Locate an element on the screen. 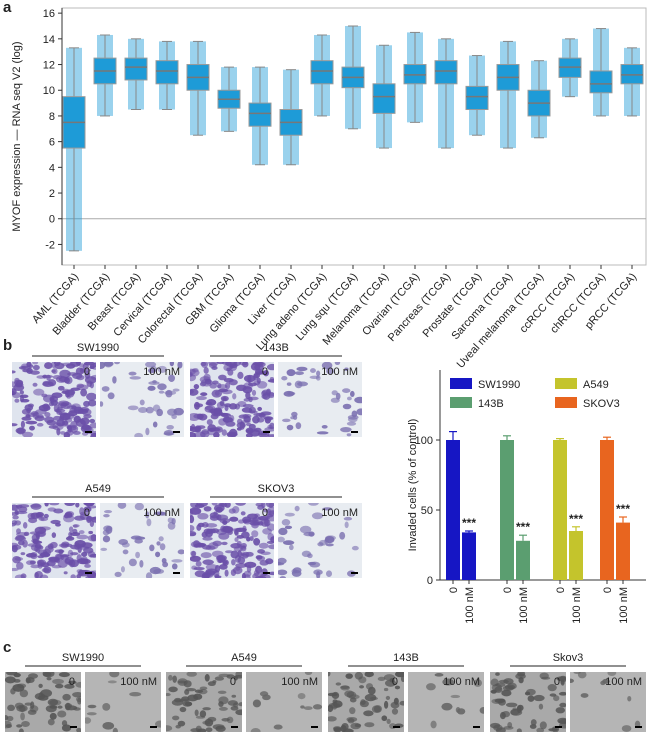 This screenshot has width=650, height=736. significance: *** is located at coordinates (623, 509).